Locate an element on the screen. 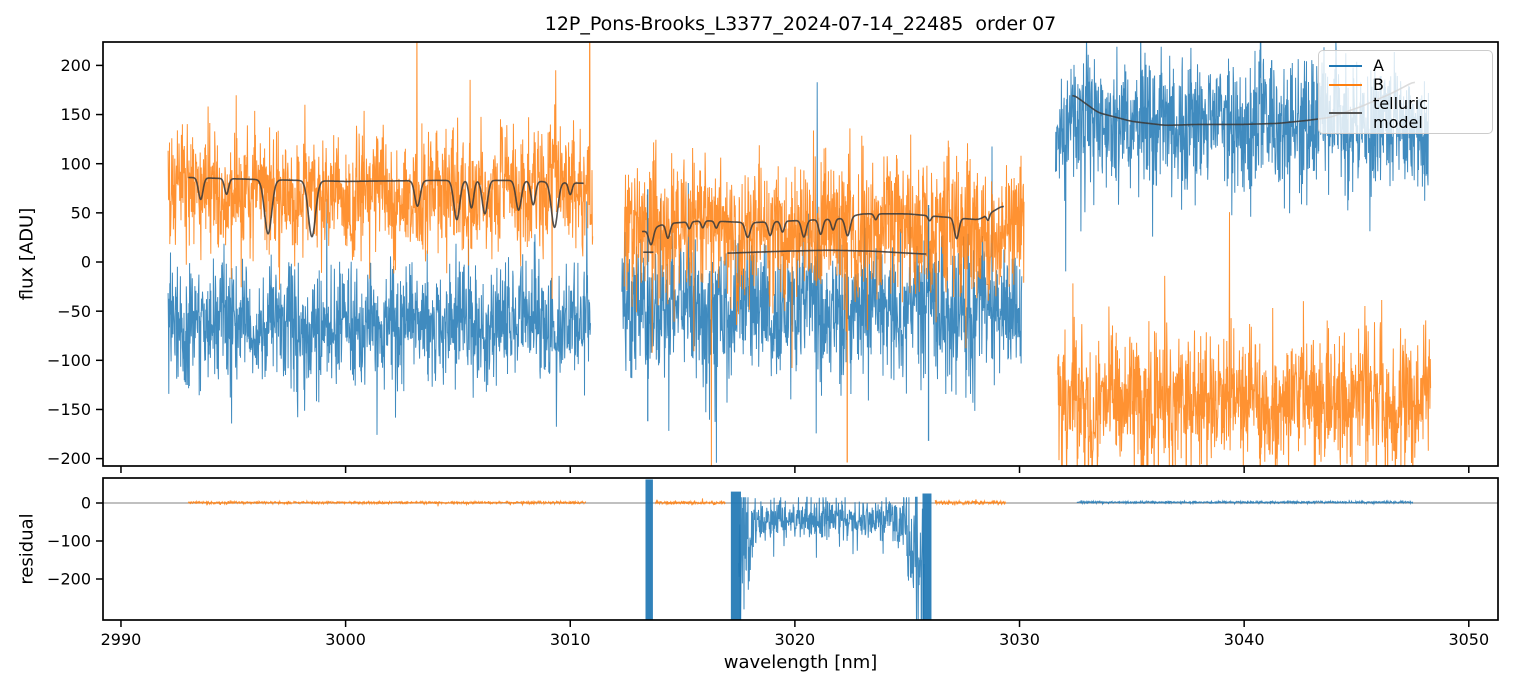 This screenshot has height=696, width=1513. legend-line-swatch-a is located at coordinates (1345, 65).